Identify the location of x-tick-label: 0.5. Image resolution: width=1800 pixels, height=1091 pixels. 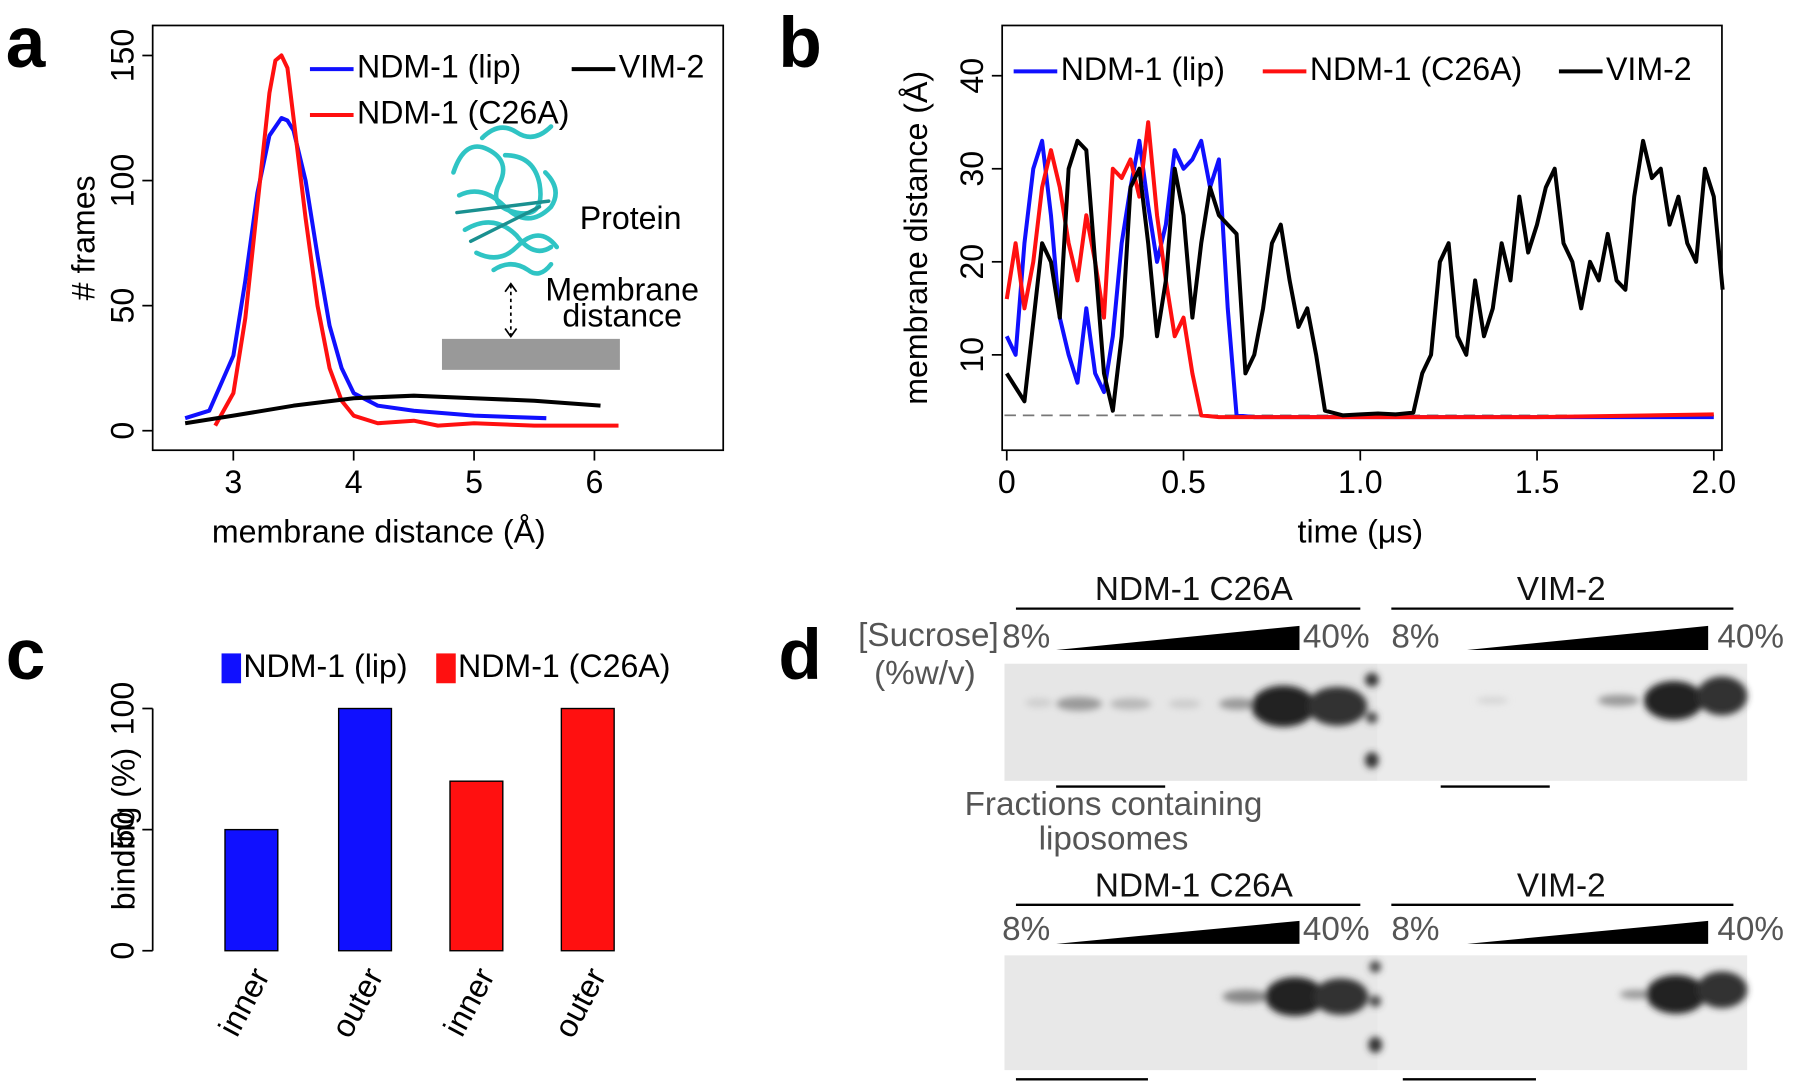
(1183, 482).